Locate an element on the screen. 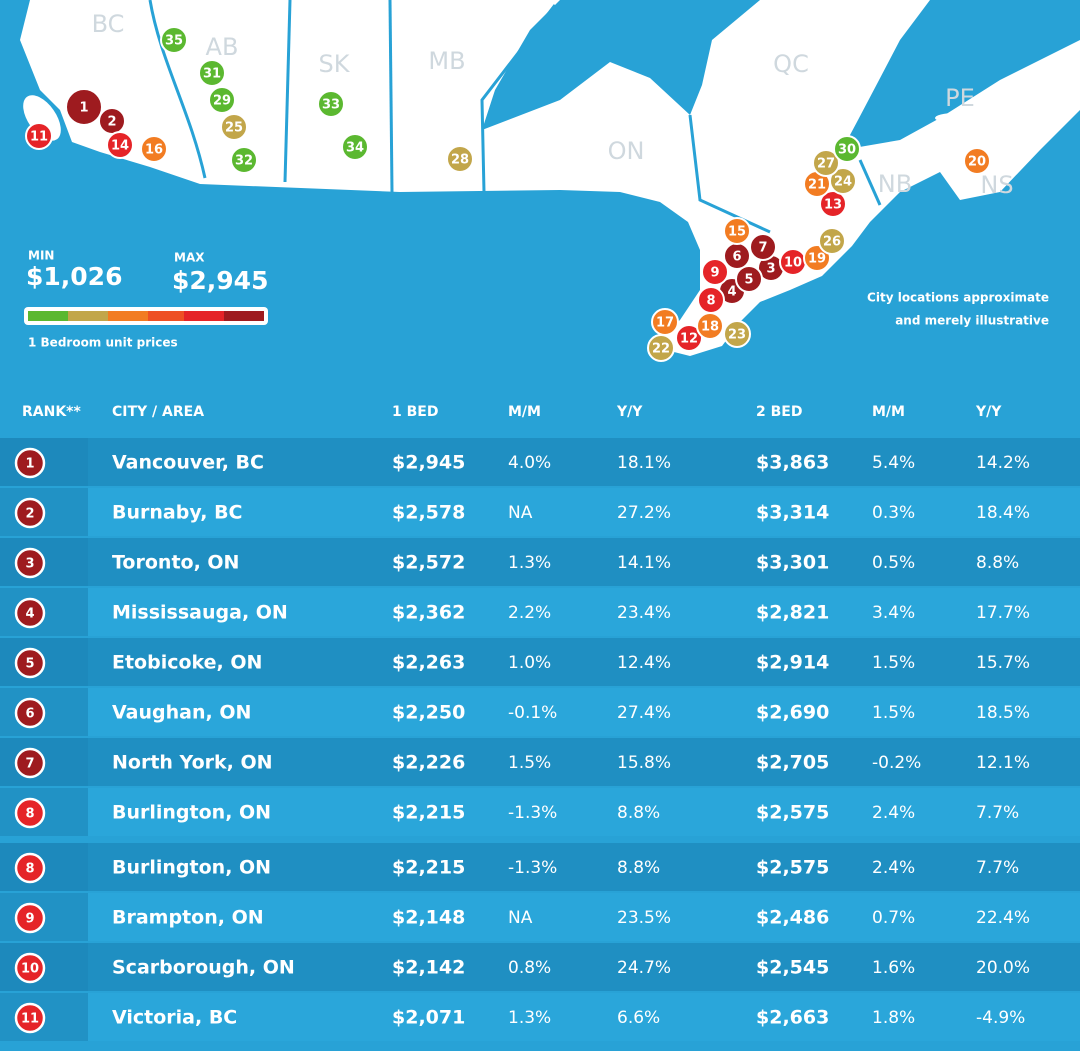  province-label: BC is located at coordinates (108, 24).